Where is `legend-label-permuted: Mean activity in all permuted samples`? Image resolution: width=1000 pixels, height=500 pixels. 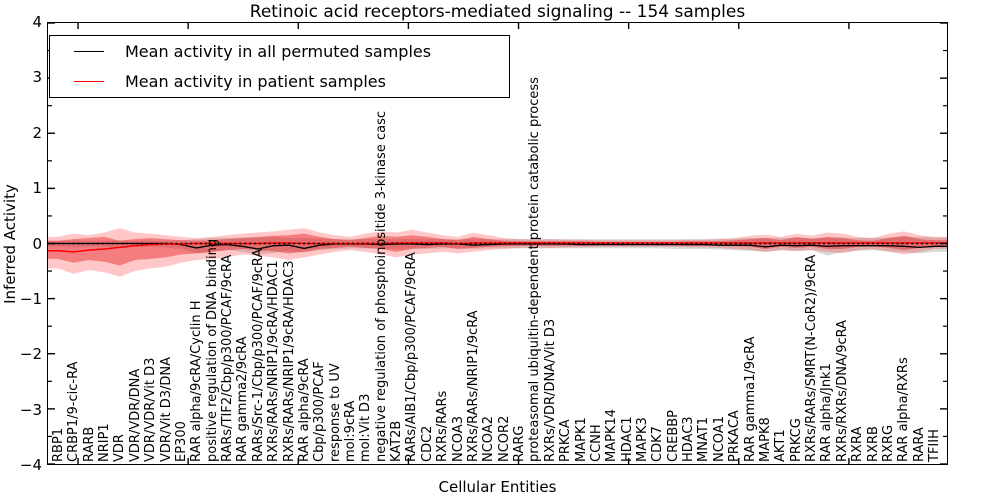
legend-label-permuted: Mean activity in all permuted samples is located at coordinates (278, 51).